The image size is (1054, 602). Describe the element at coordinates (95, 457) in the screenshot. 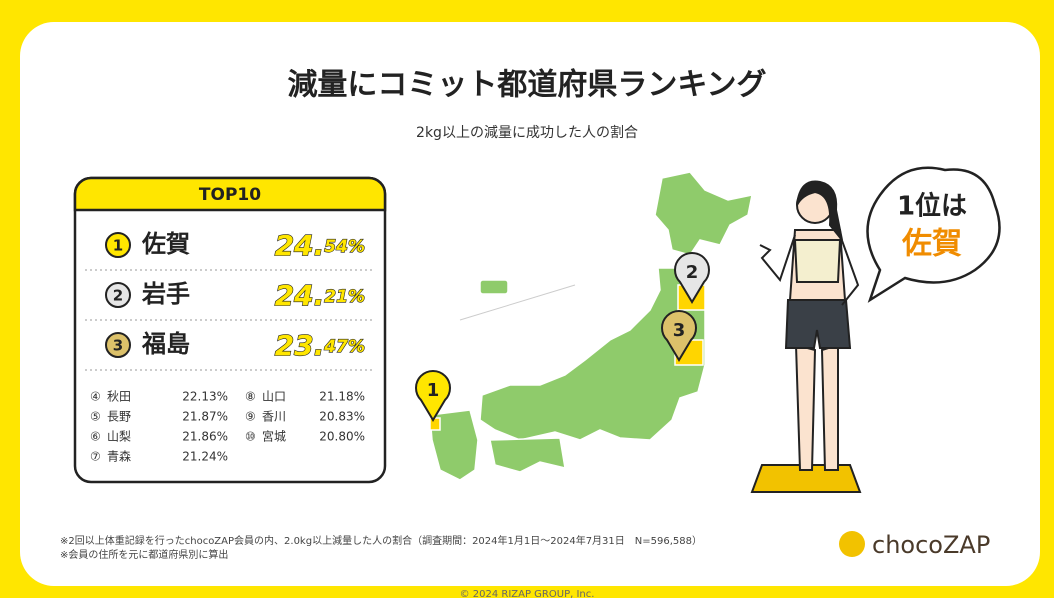

I see `rank: ⑦` at that location.